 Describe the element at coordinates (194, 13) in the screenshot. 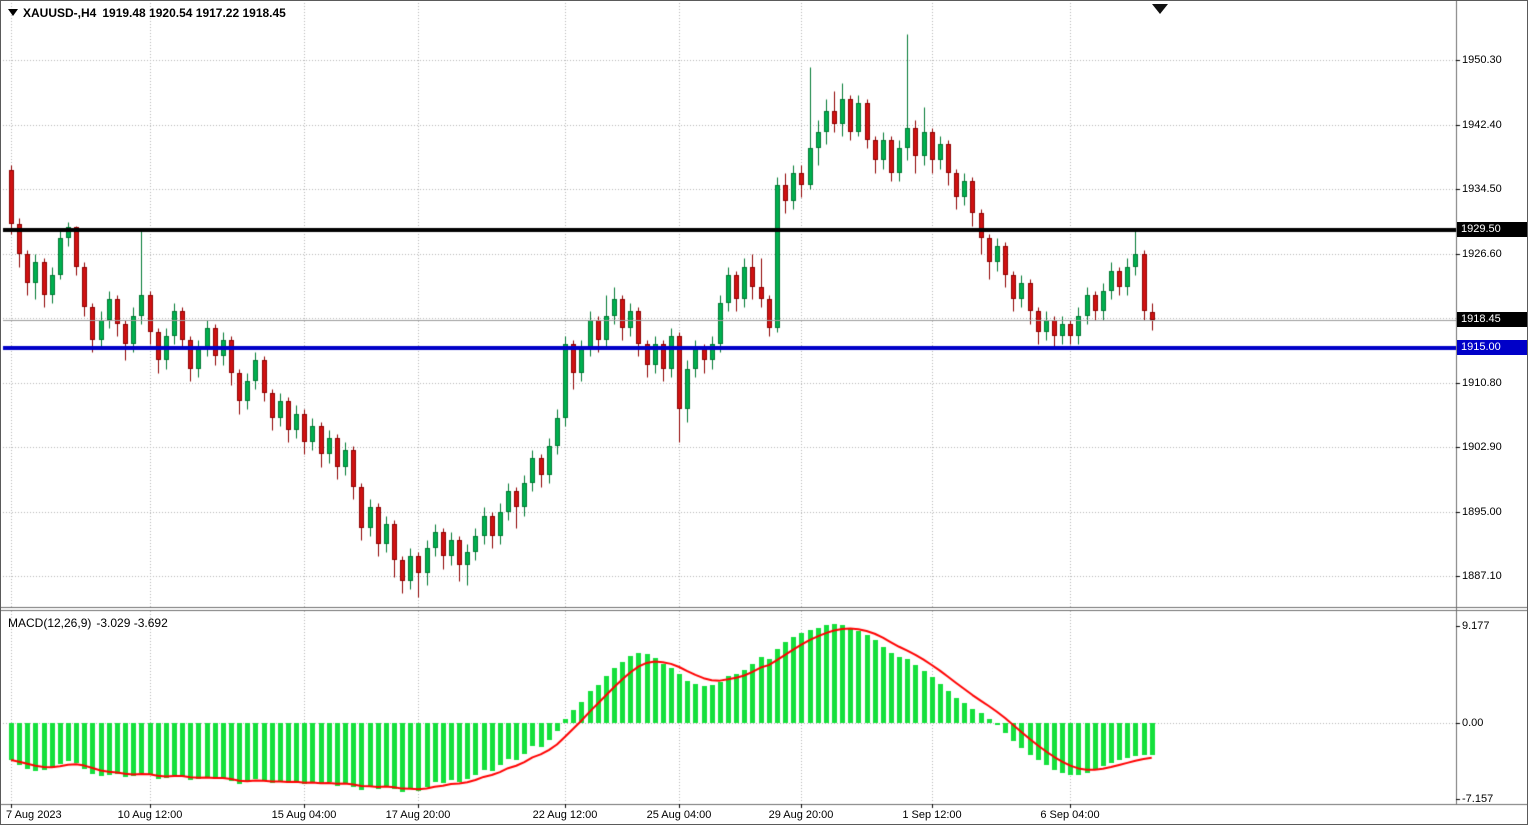

I see `ohlc-readout: 1919.48 1920.54 1917.22 1918.45` at that location.